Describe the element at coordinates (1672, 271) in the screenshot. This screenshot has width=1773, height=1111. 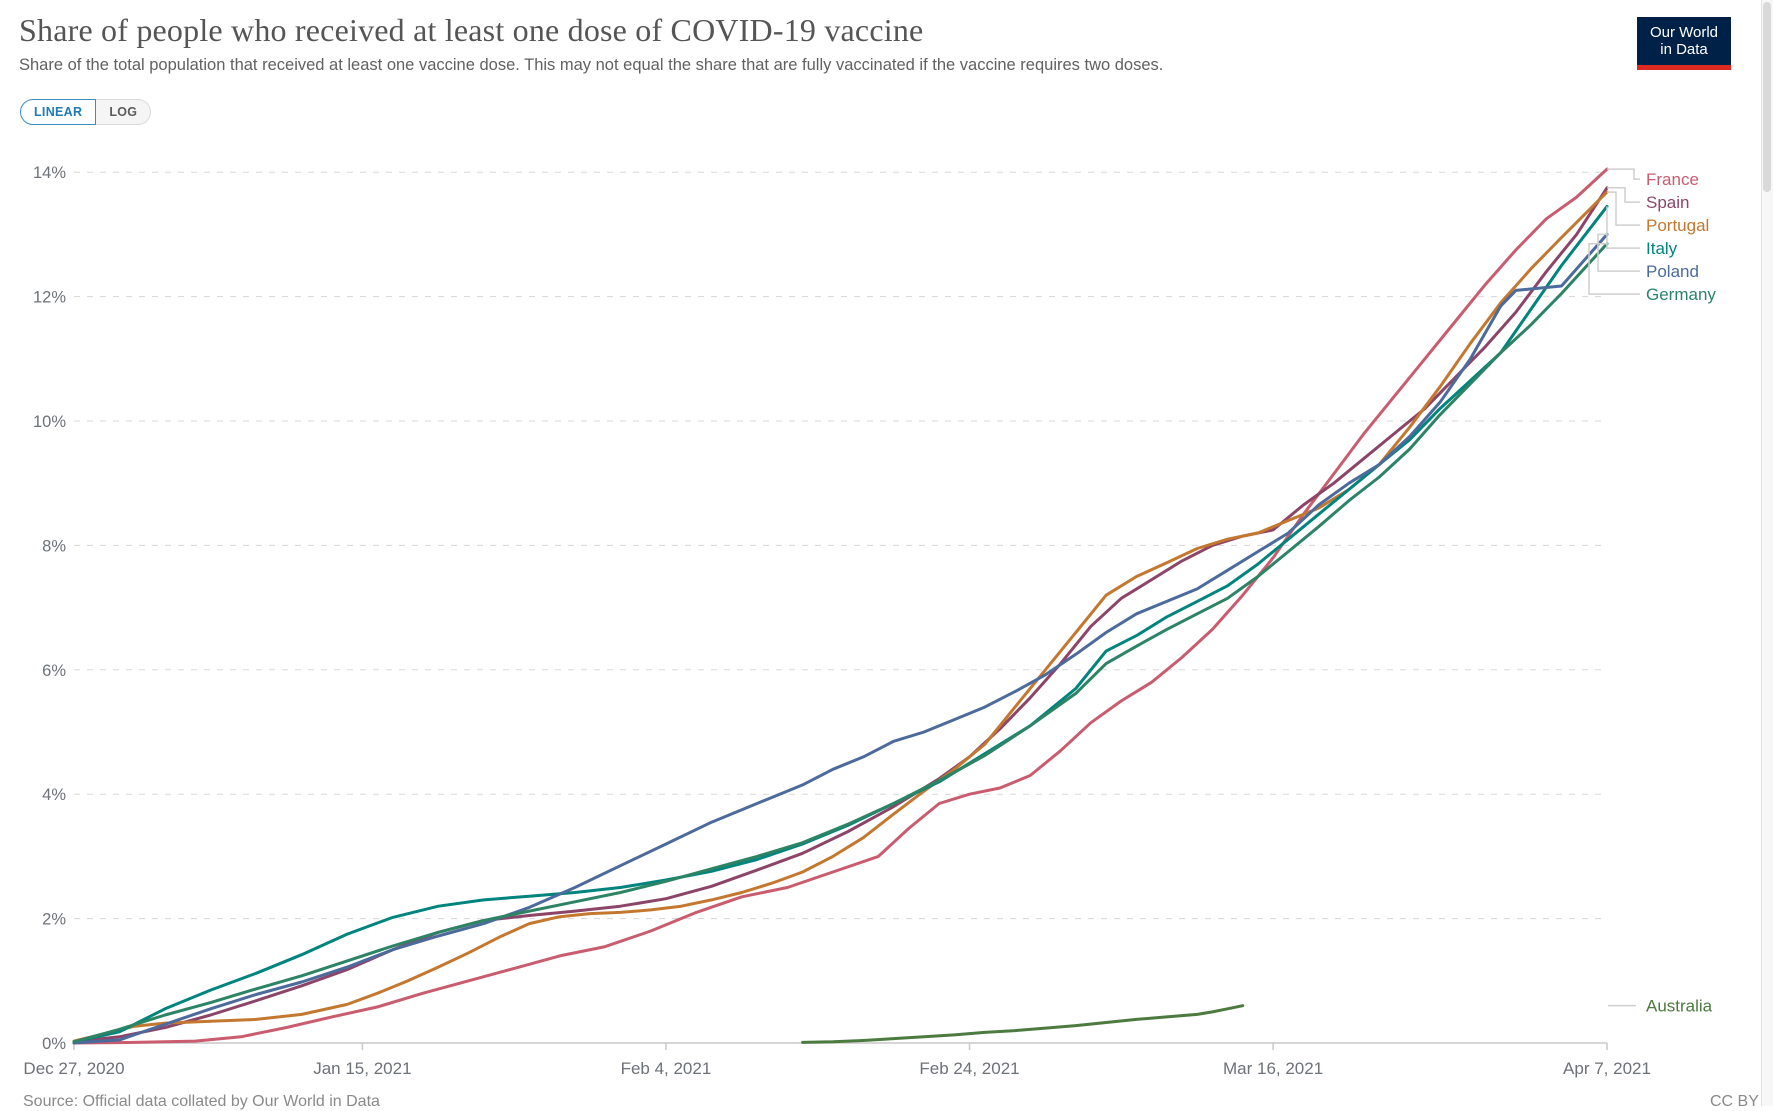
I see `legend-label-poland: Poland` at that location.